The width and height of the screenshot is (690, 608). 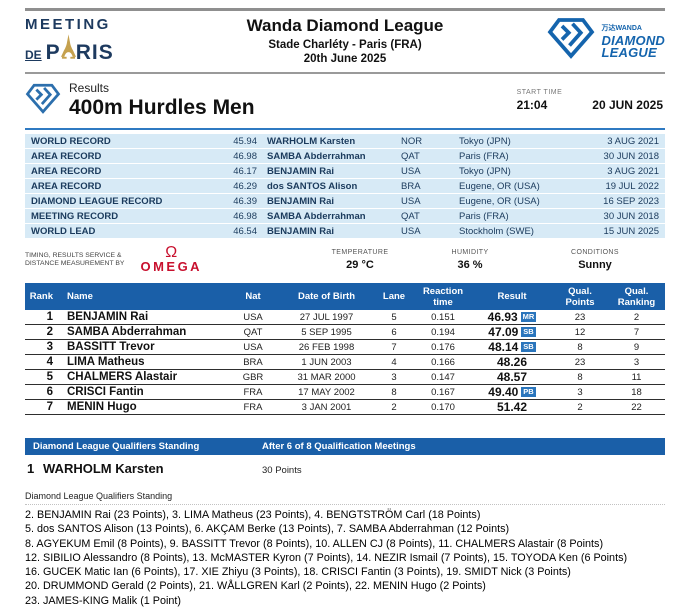 What do you see at coordinates (282, 470) in the screenshot?
I see `leader-points: 30 Points` at bounding box center [282, 470].